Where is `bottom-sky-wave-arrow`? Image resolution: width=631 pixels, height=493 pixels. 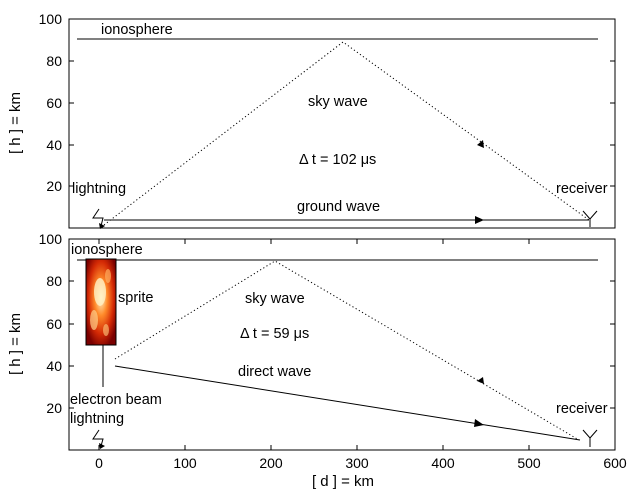 bottom-sky-wave-arrow is located at coordinates (480, 380).